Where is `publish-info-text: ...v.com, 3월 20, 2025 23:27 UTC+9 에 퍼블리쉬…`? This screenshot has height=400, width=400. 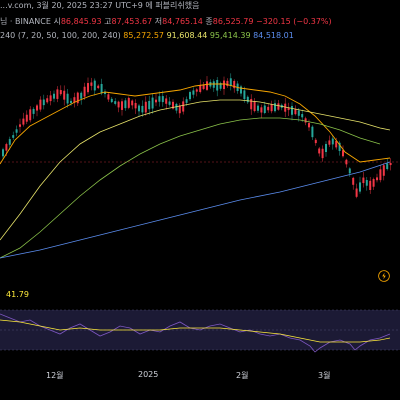 publish-info-text: ...v.com, 3월 20, 2025 23:27 UTC+9 에 퍼블리쉬… is located at coordinates (100, 5).